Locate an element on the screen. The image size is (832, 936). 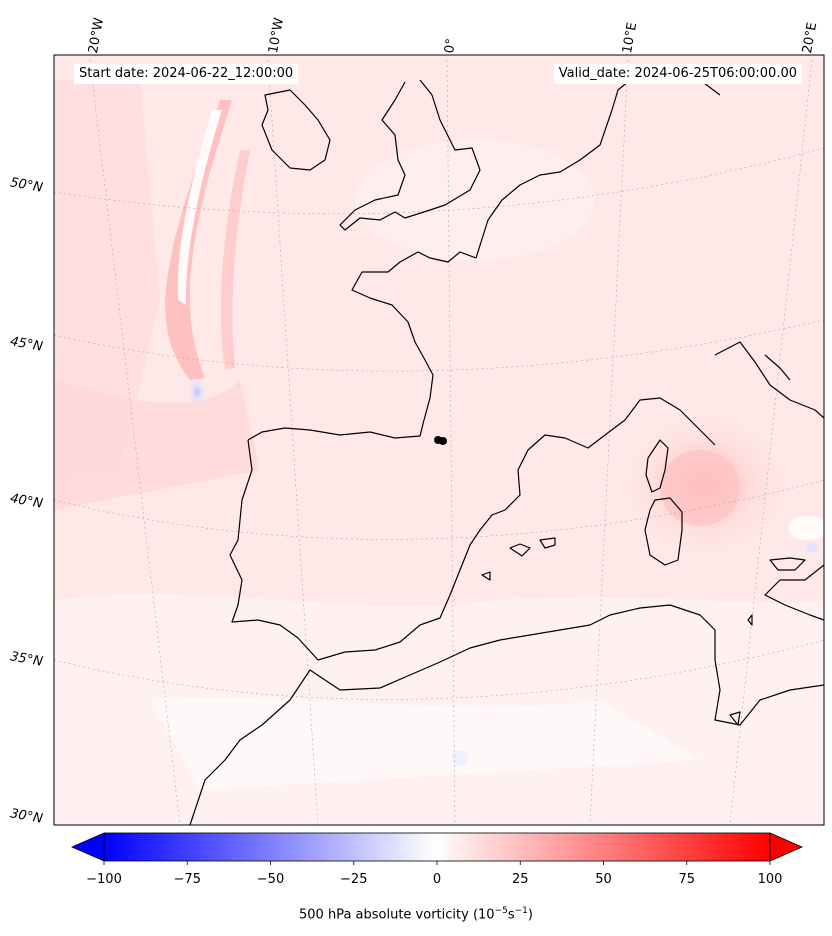
colorbar-tick-label: 25 is located at coordinates (520, 879).